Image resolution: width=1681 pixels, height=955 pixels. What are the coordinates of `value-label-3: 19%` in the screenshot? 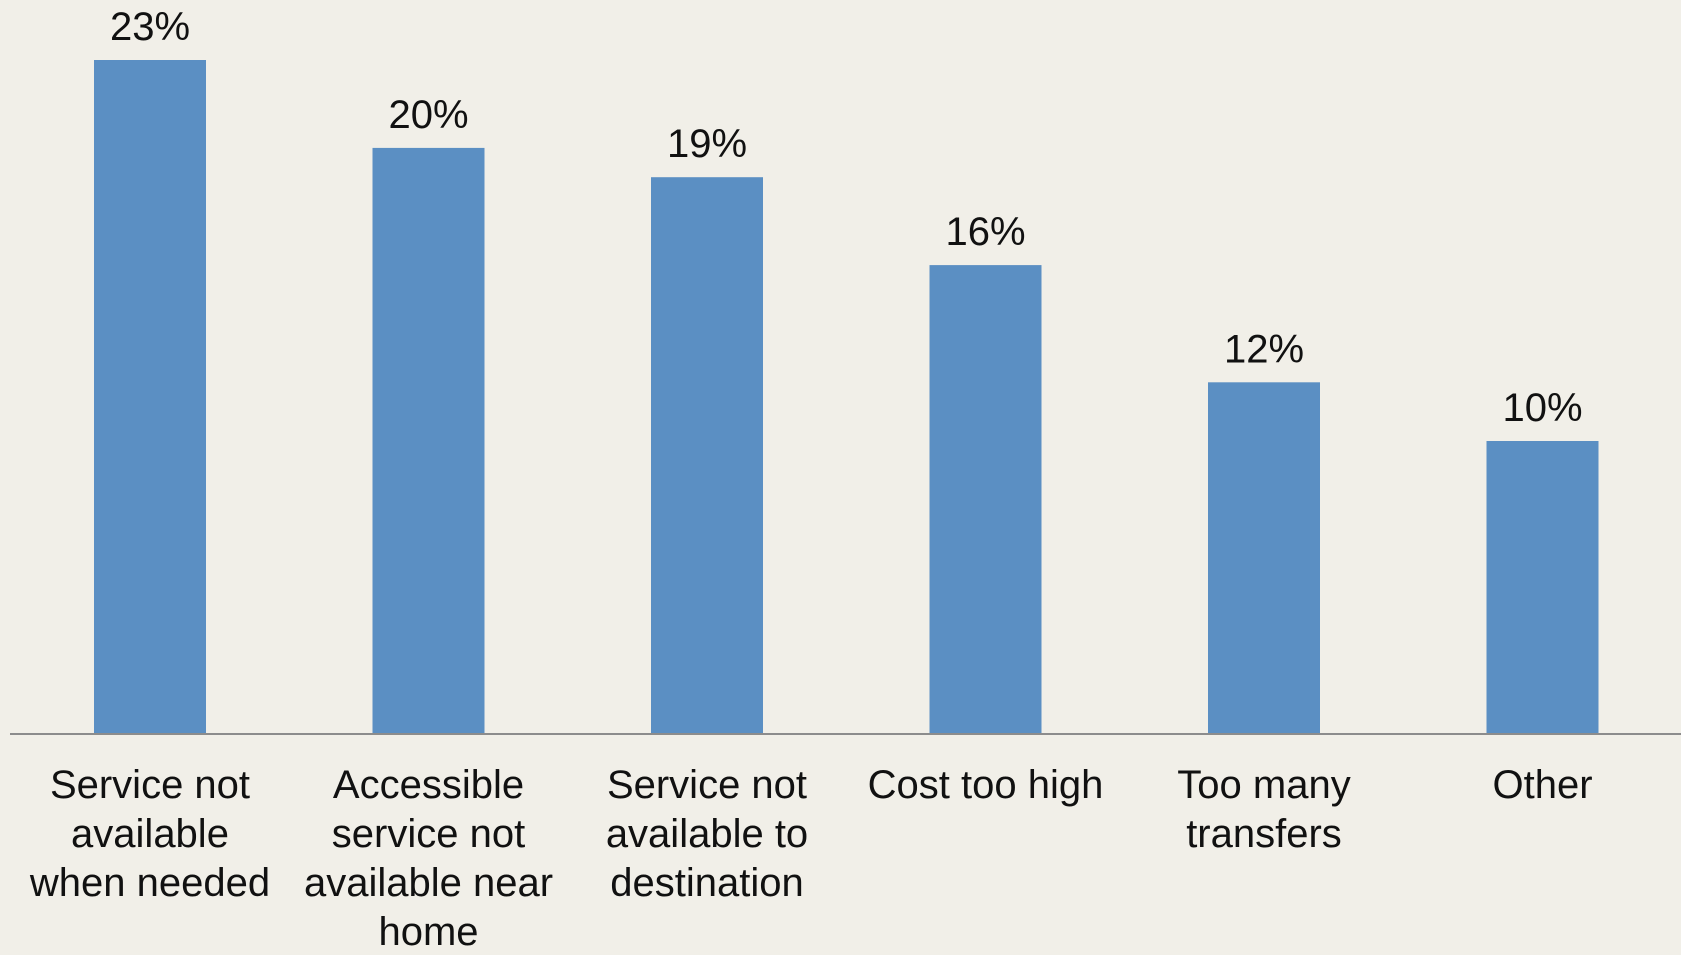 It's located at (707, 144).